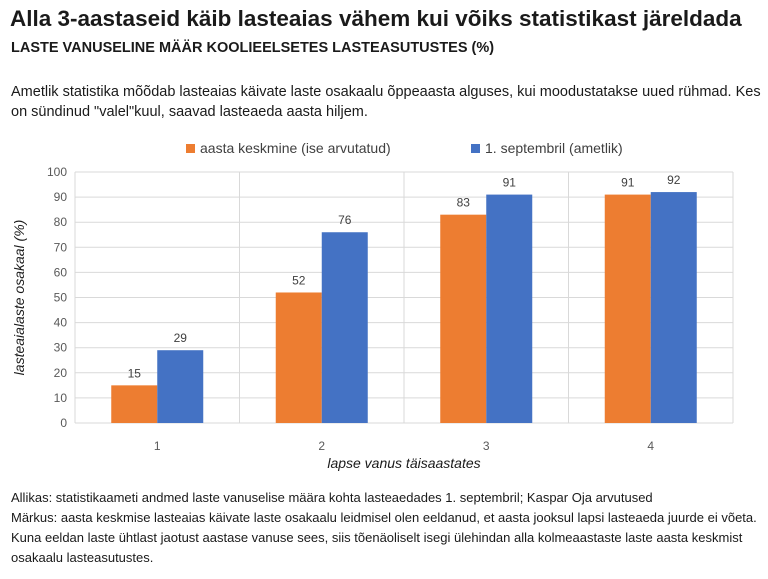  I want to click on x-tick-label: 2, so click(321, 446).